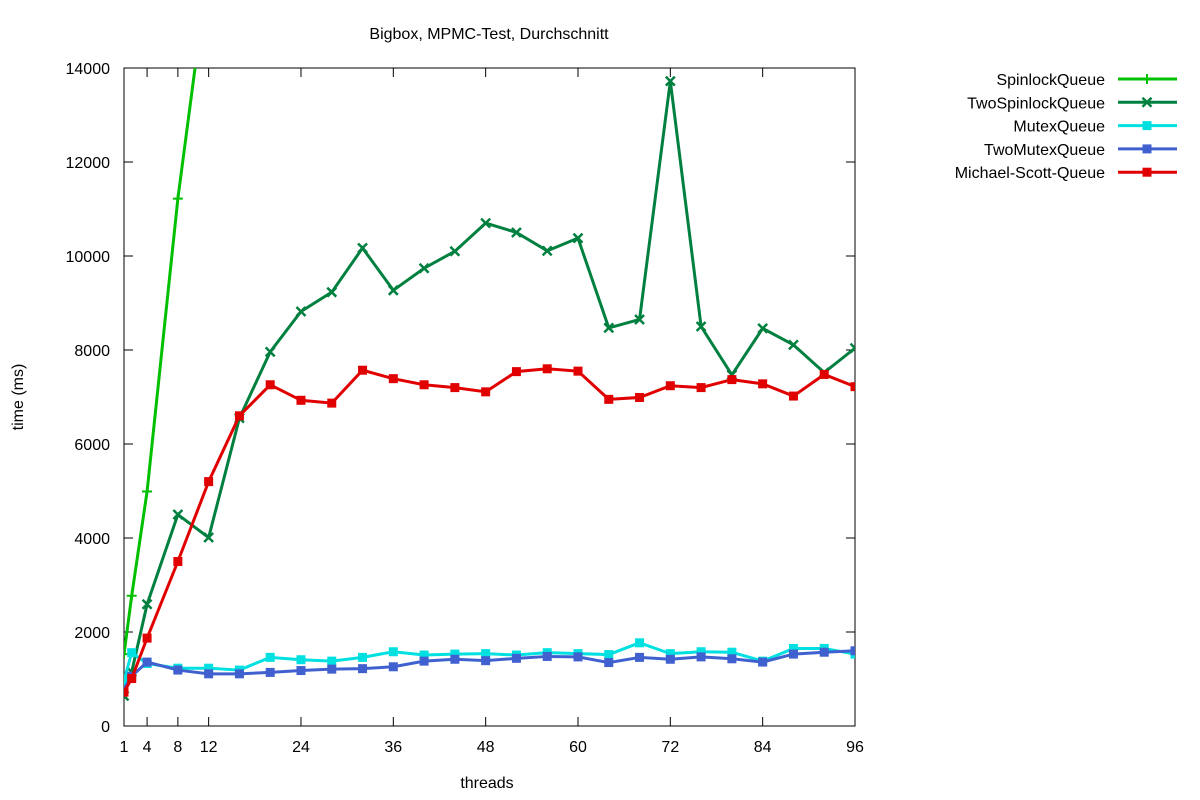 This screenshot has width=1200, height=800. Describe the element at coordinates (88, 69) in the screenshot. I see `y-tick-label: 14000` at that location.